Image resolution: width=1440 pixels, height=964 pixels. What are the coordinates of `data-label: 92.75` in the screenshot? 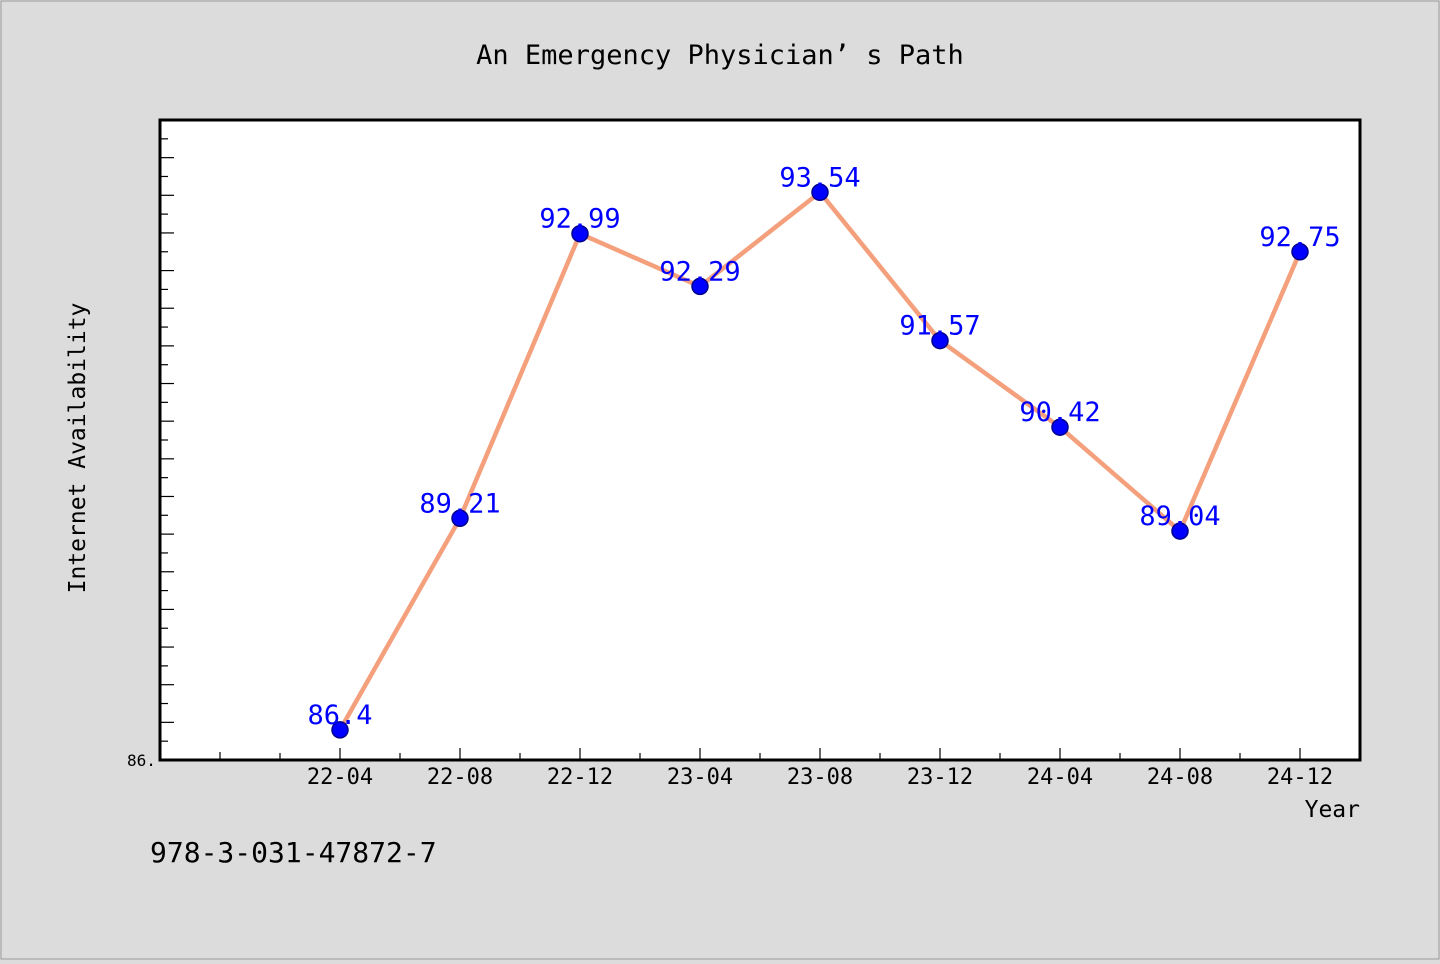 It's located at (1299, 237).